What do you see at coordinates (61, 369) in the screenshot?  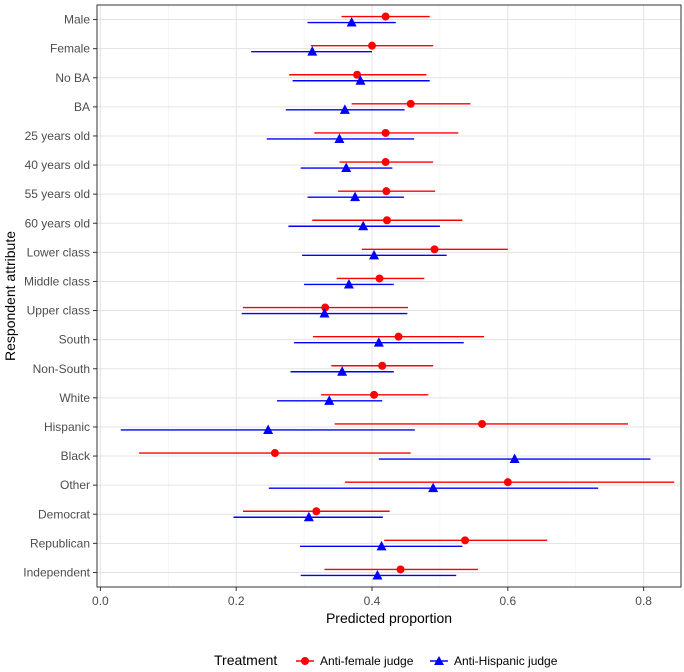 I see `y-tick-label: Non-South` at bounding box center [61, 369].